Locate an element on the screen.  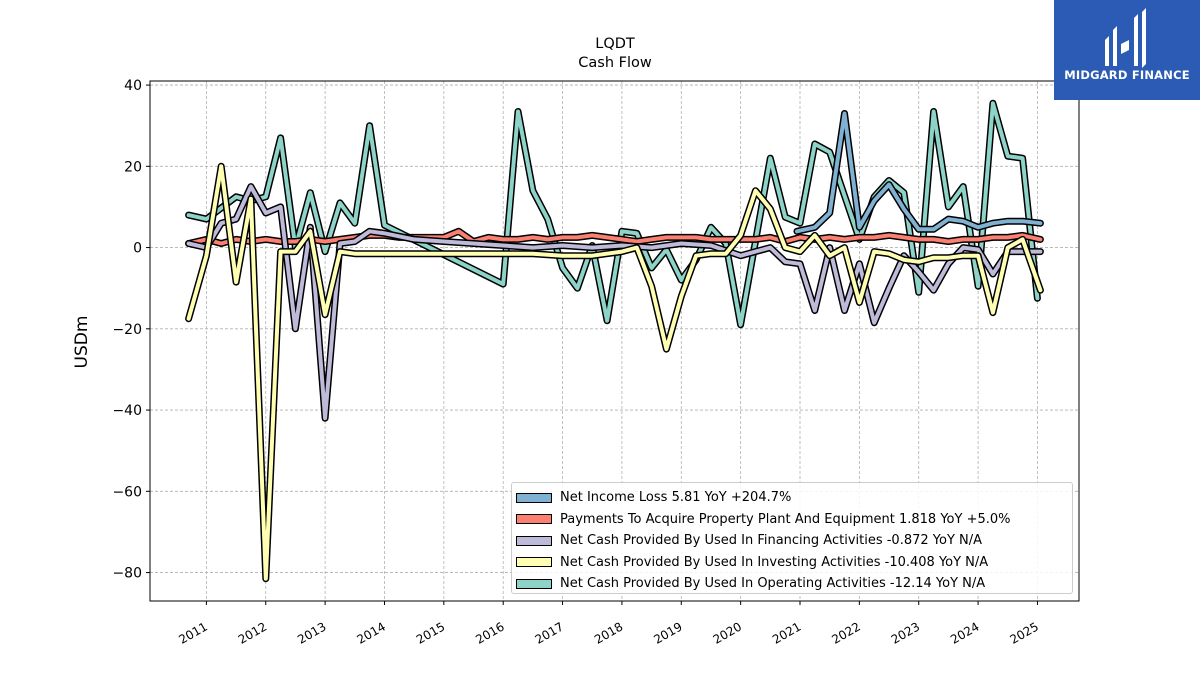
midgard-logo-icon is located at coordinates (1125, 38).